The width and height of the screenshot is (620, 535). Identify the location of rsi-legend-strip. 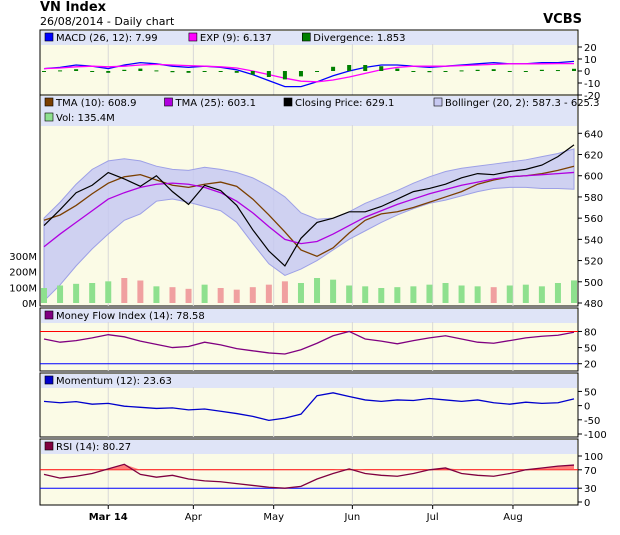
(309, 447).